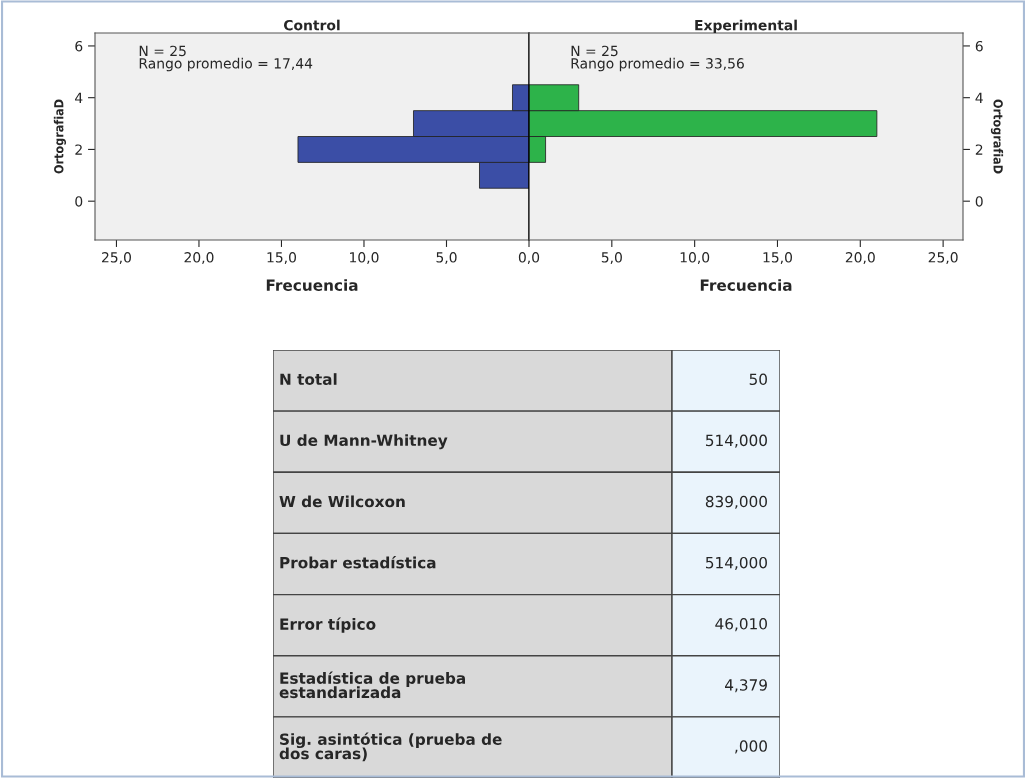 Image resolution: width=1026 pixels, height=778 pixels. Describe the element at coordinates (226, 64) in the screenshot. I see `annotation: Rango promedio = 17,44` at that location.